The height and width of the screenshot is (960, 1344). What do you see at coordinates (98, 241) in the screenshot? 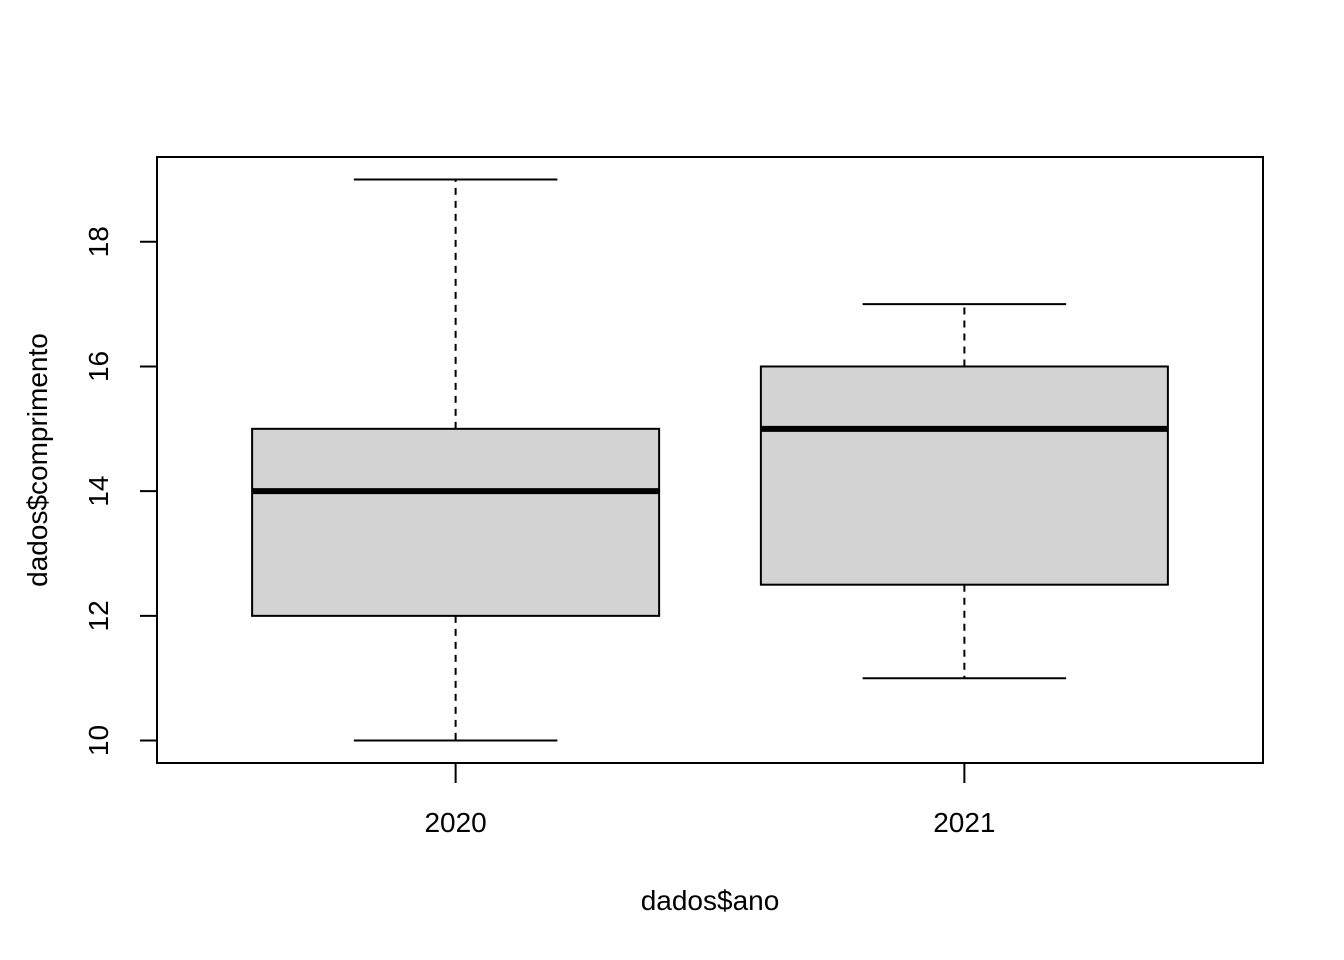
I see `y-tick-label-18: 18` at bounding box center [98, 241].